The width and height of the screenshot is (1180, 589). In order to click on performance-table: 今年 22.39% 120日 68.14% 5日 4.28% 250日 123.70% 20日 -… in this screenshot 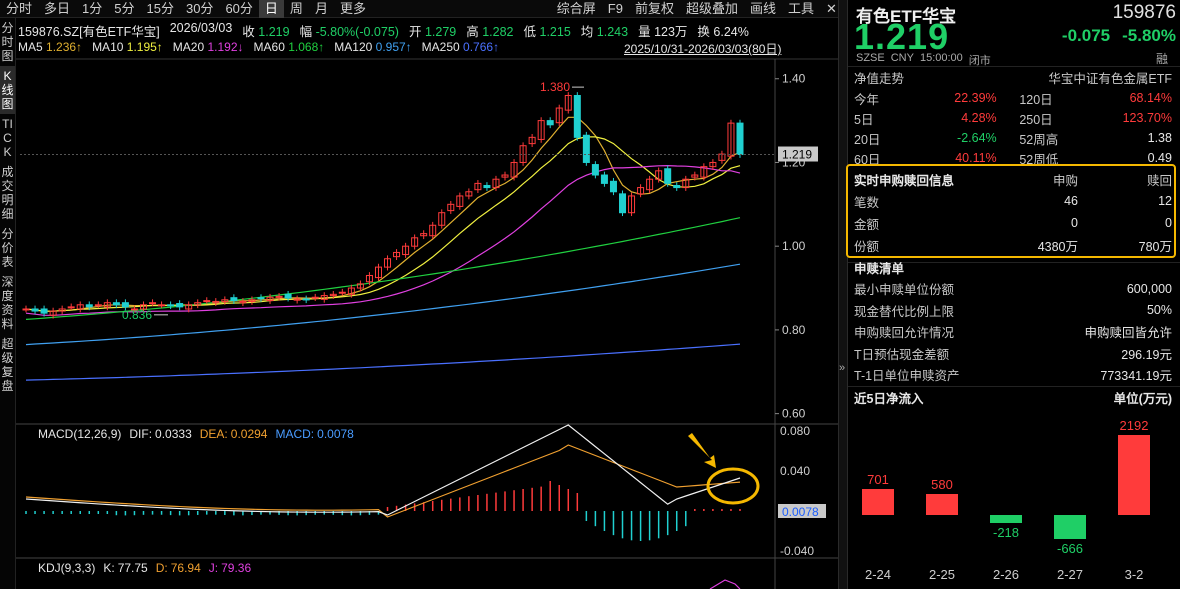, I will do `click(1014, 128)`.